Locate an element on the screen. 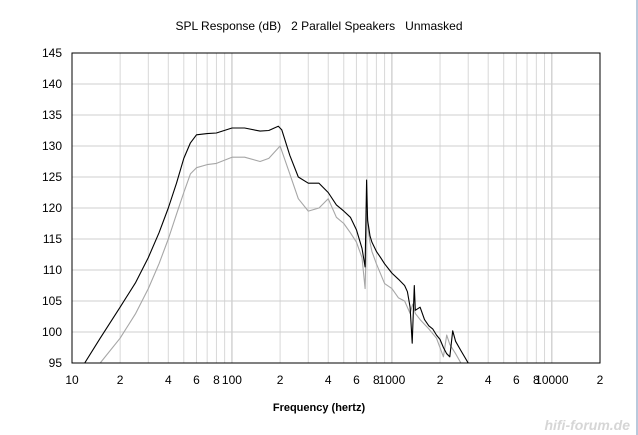 Image resolution: width=638 pixels, height=435 pixels. watermark: hifi-forum.de is located at coordinates (587, 425).